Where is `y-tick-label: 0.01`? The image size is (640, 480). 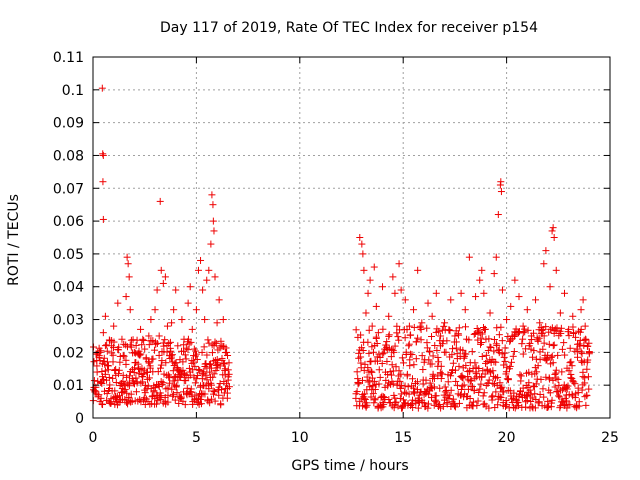 y-tick-label: 0.01 is located at coordinates (68, 386).